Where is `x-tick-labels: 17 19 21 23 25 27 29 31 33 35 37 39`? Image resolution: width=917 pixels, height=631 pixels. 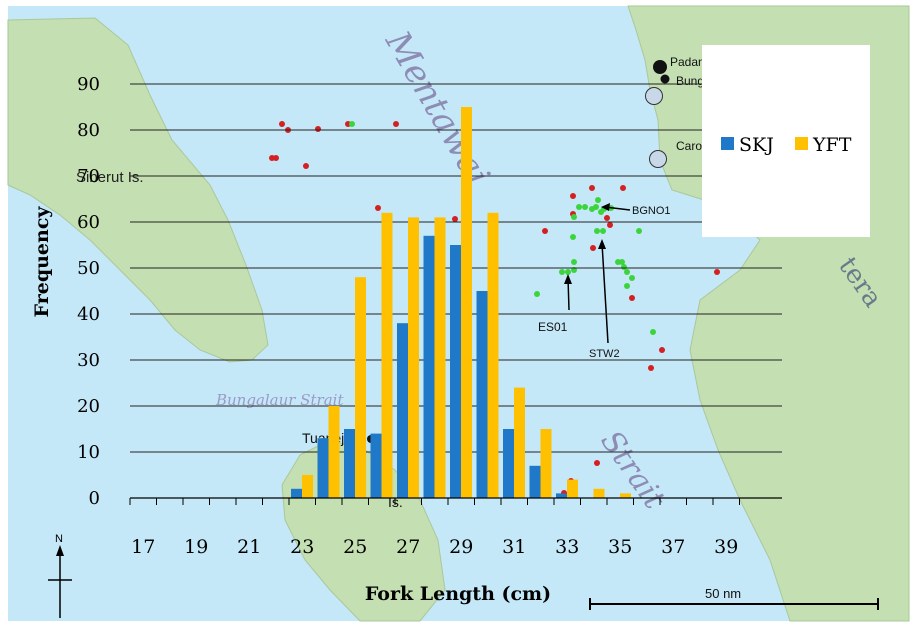
x-tick-labels: 17 19 21 23 25 27 29 31 33 35 37 39 is located at coordinates (434, 547).